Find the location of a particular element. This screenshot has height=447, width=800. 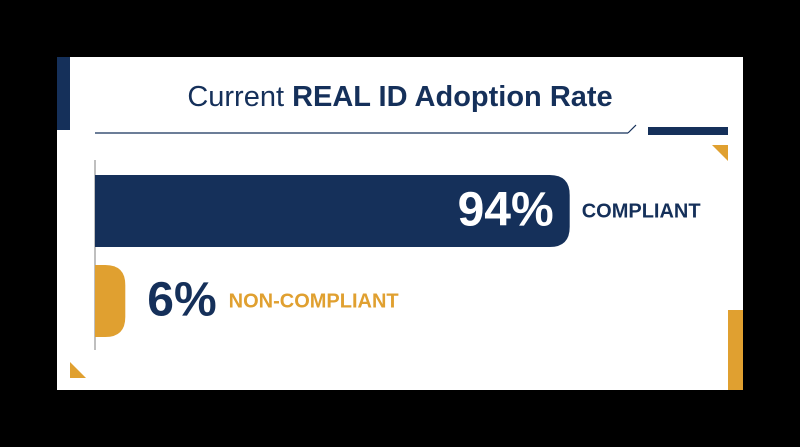

category-label: COMPLIANT is located at coordinates (641, 211).